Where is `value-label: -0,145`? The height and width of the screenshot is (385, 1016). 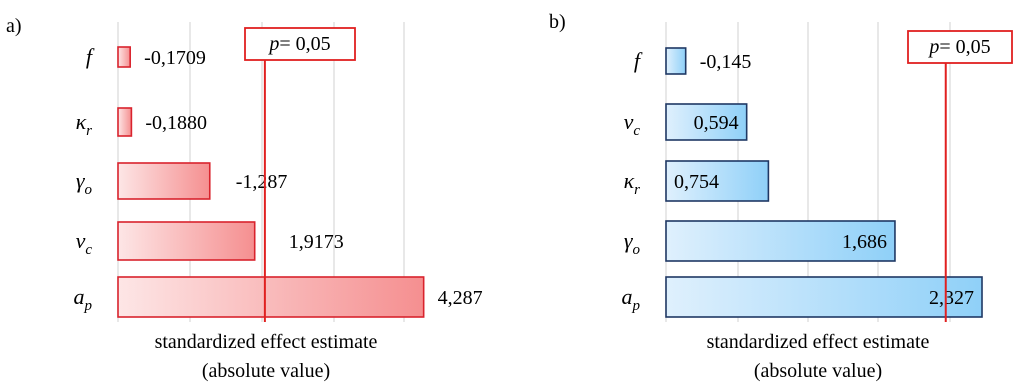
value-label: -0,145 is located at coordinates (726, 62).